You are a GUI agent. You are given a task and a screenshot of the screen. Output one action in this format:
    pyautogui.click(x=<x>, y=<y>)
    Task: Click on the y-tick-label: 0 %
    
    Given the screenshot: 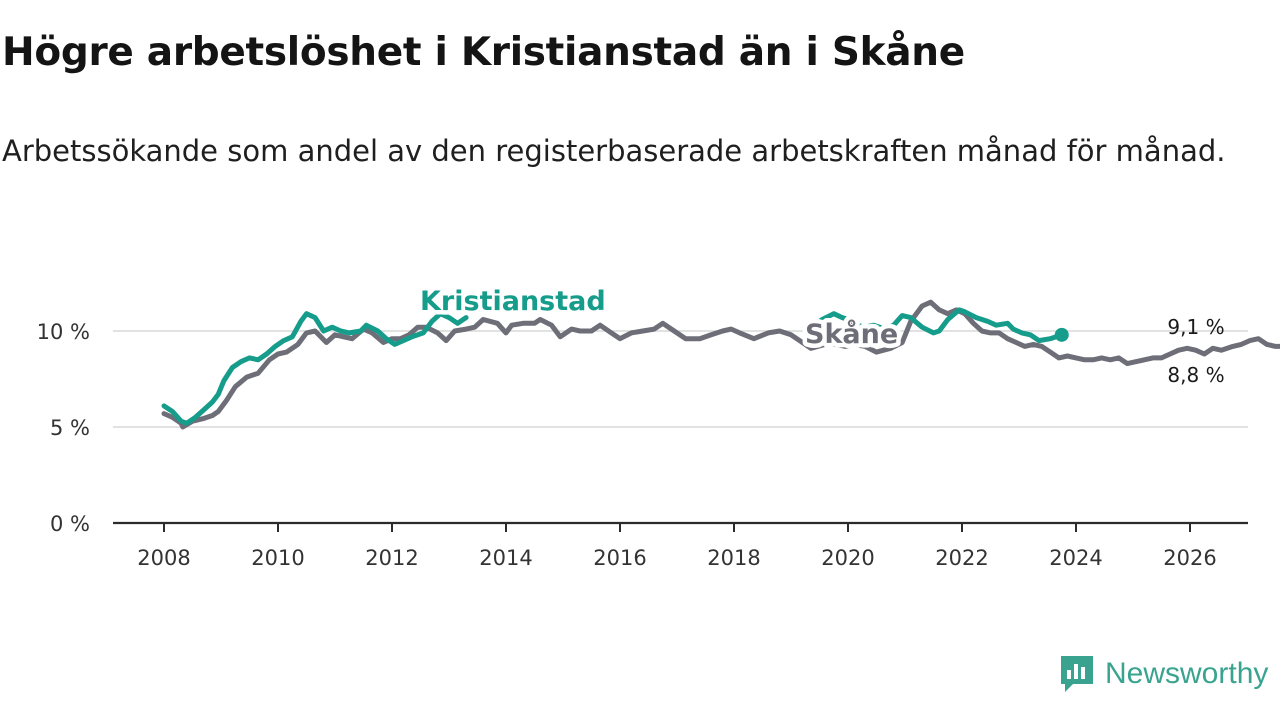 What is the action you would take?
    pyautogui.click(x=70, y=524)
    